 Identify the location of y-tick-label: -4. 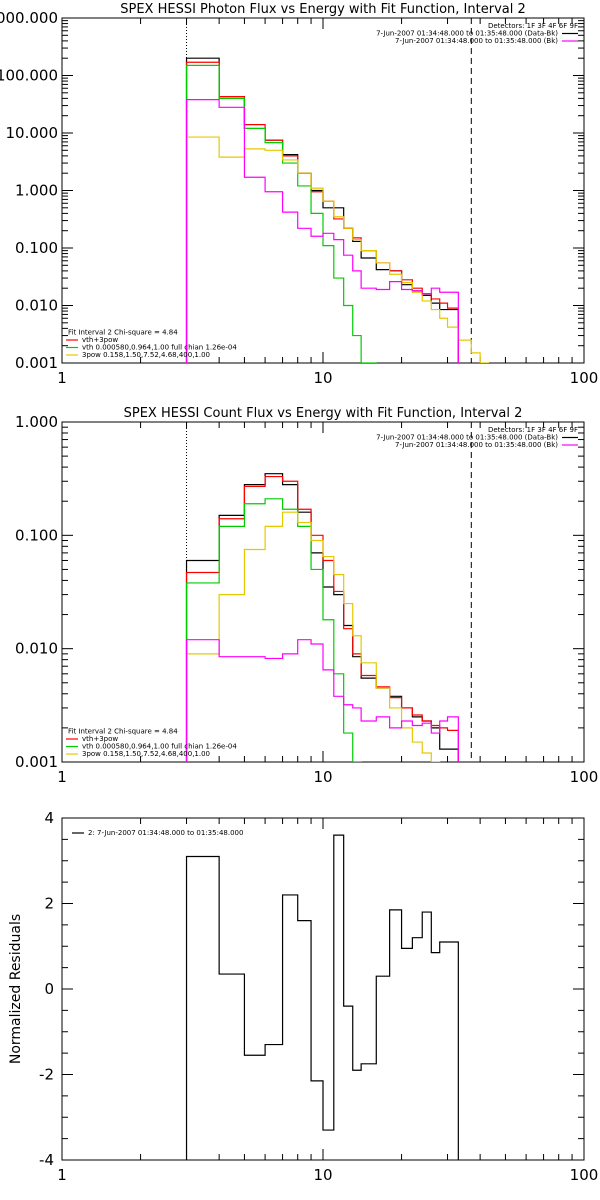
(46, 1160).